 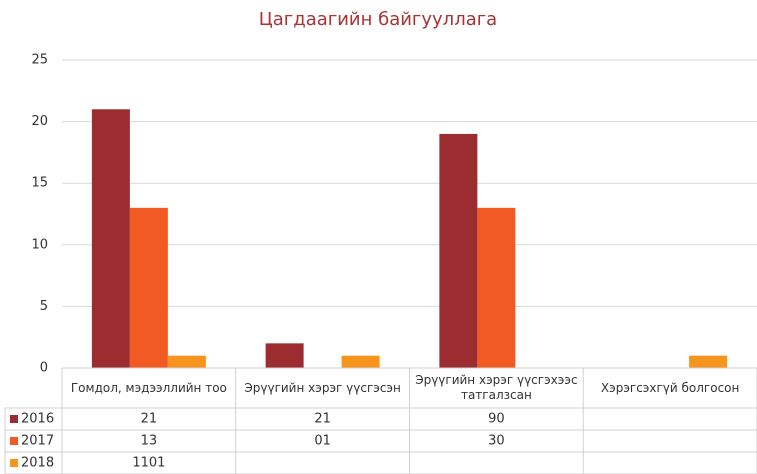 I want to click on category-label: Эрүүгийн хэрэг үүсгэхээс татгалзсан, so click(x=496, y=387).